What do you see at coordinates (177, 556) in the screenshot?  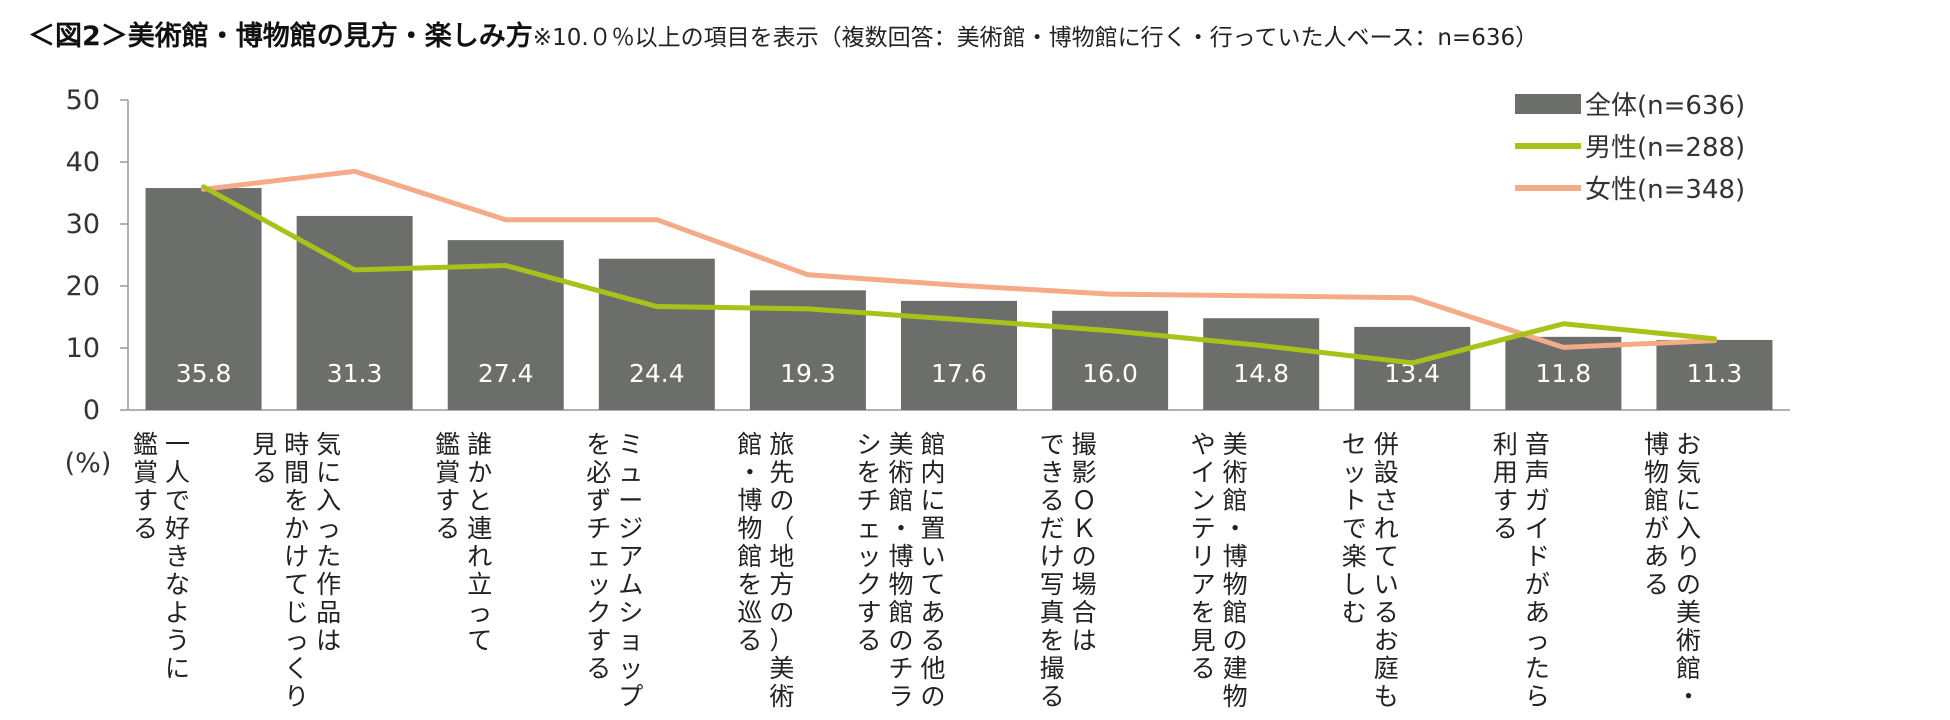 I see `category-label-line: 一人で好きなように` at bounding box center [177, 556].